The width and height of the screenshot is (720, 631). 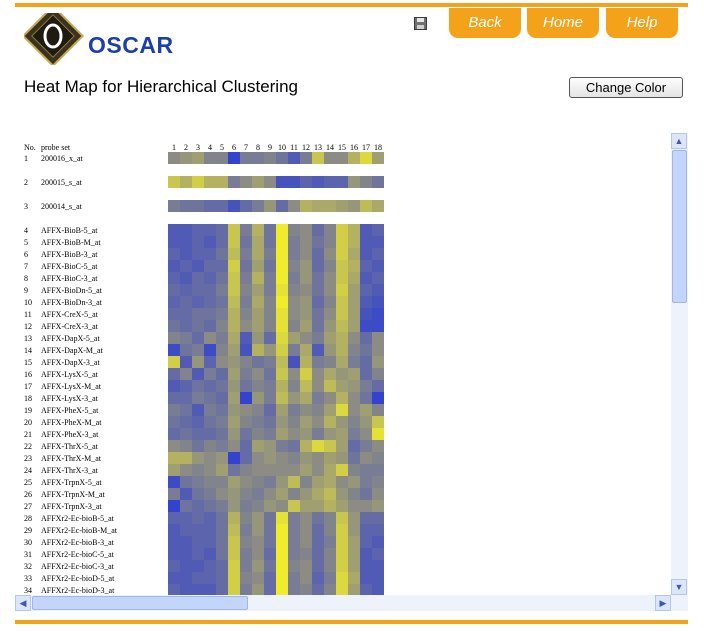 What do you see at coordinates (354, 147) in the screenshot?
I see `column-header-16: 16` at bounding box center [354, 147].